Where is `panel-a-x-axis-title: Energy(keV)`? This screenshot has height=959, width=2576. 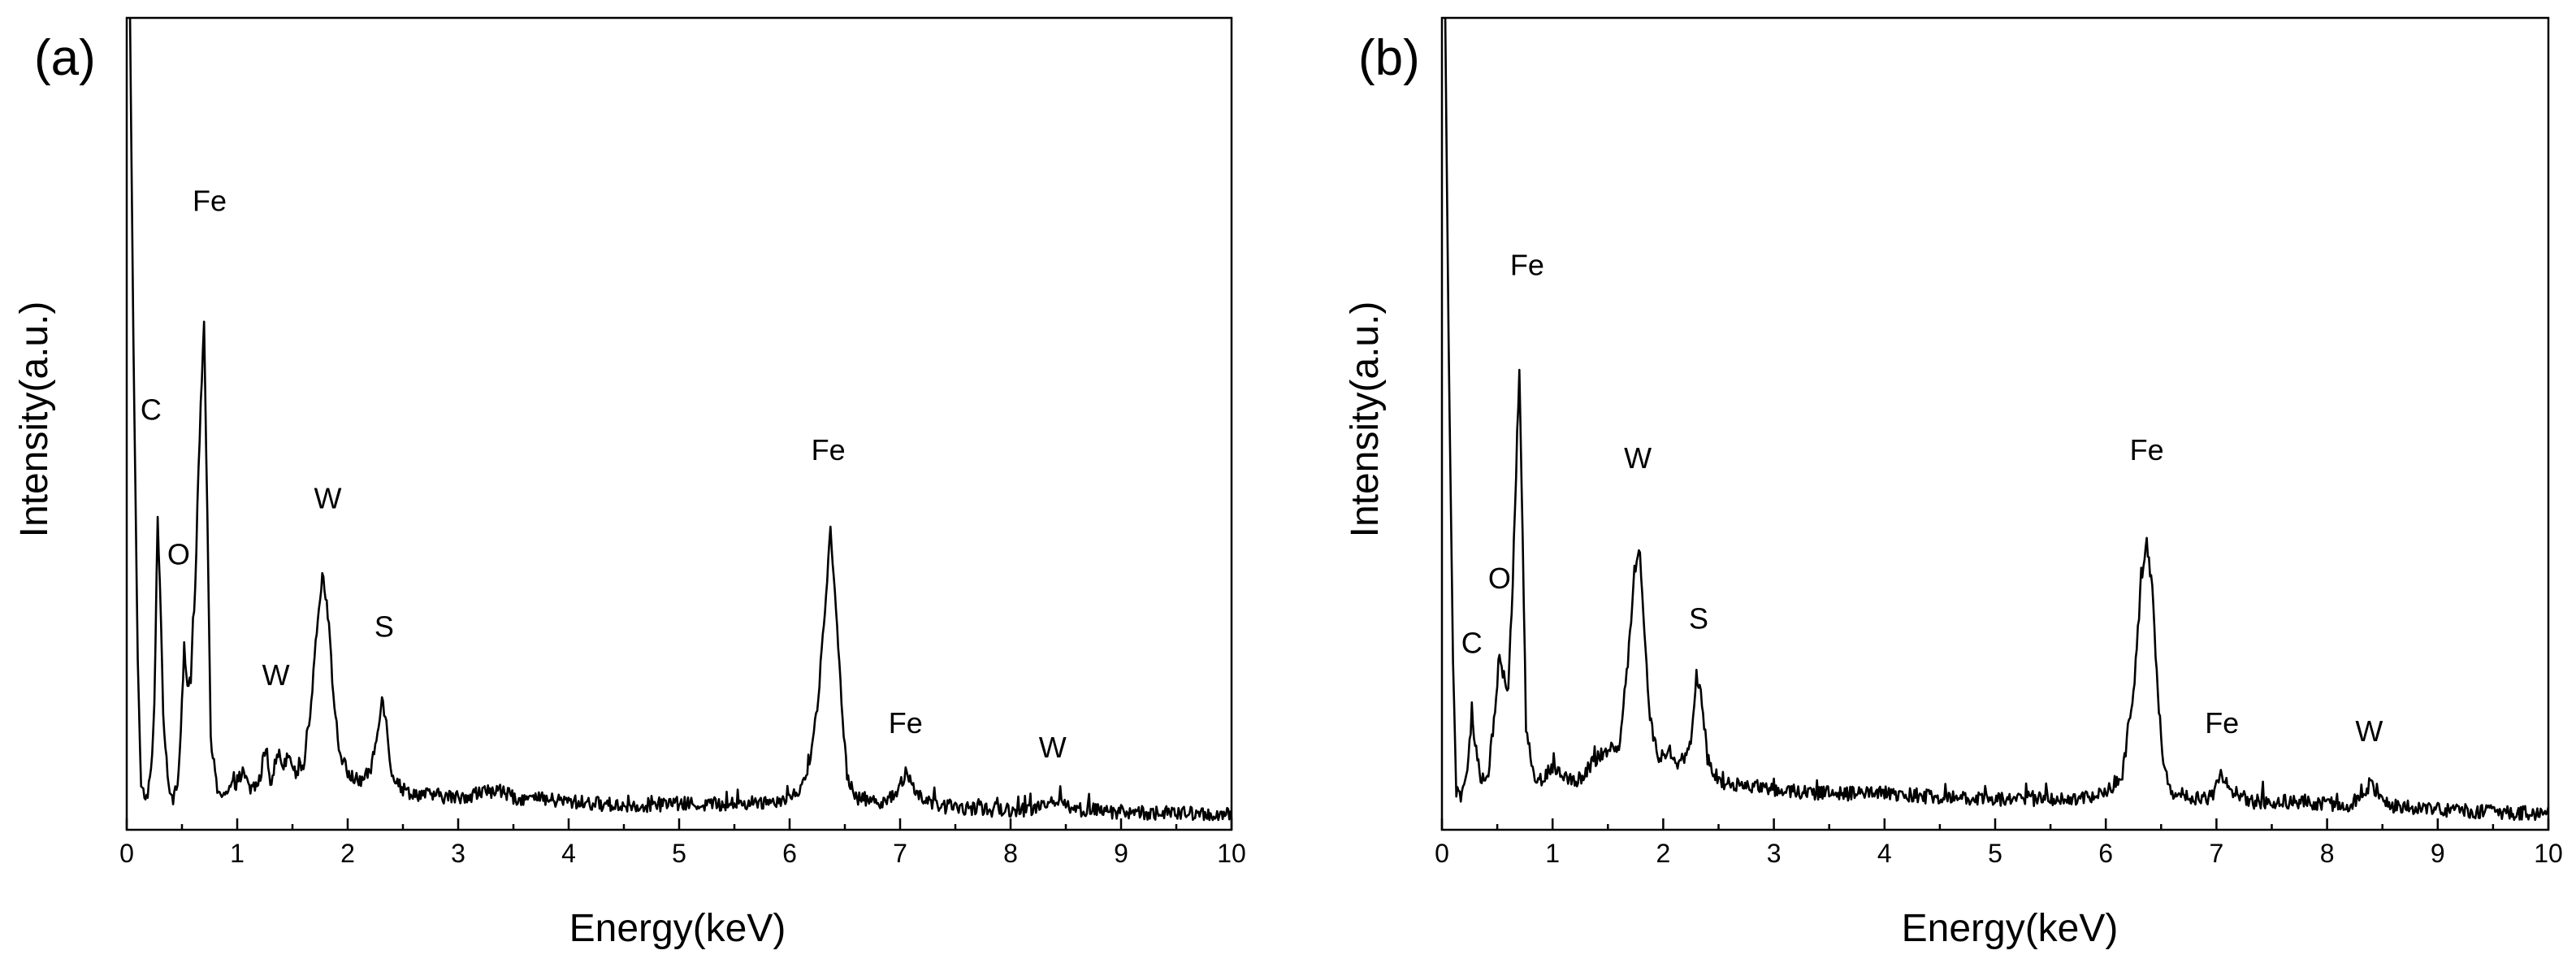 panel-a-x-axis-title: Energy(keV) is located at coordinates (677, 928).